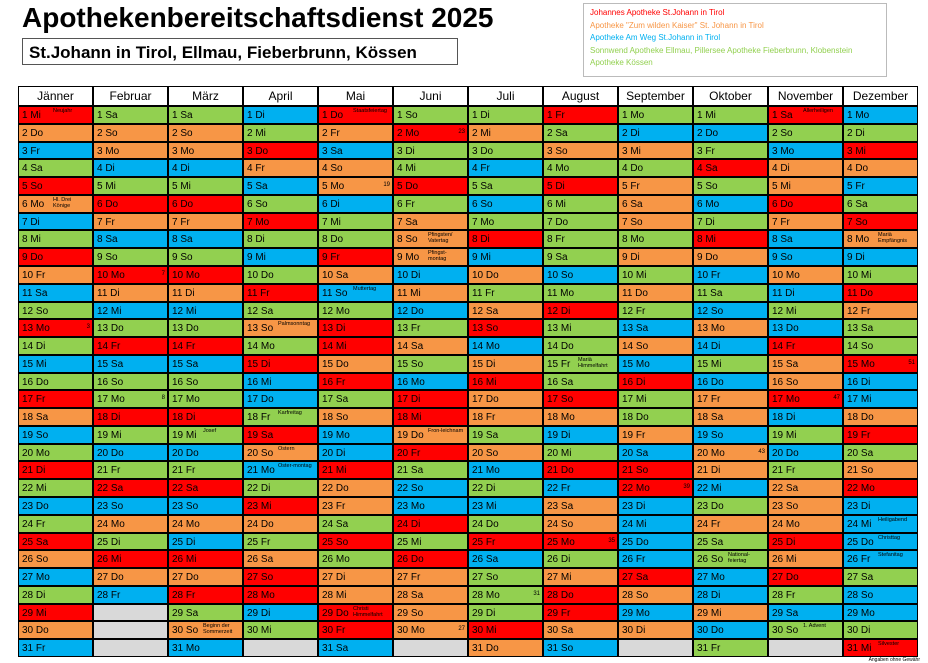 This screenshot has width=928, height=663. Describe the element at coordinates (561, 418) in the screenshot. I see `day-label: 18 Mo` at that location.